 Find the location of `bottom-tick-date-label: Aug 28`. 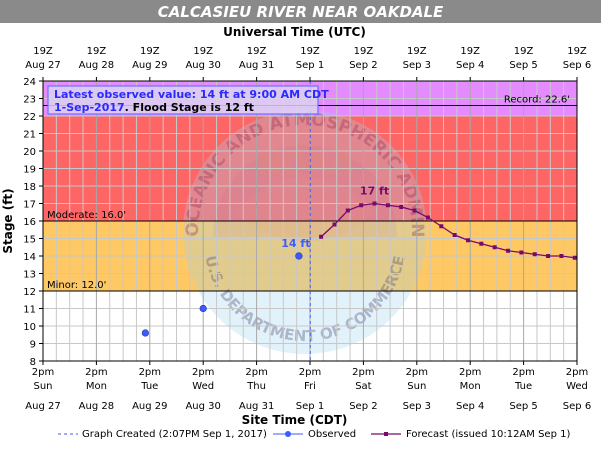

bottom-tick-date-label: Aug 28 is located at coordinates (96, 406).